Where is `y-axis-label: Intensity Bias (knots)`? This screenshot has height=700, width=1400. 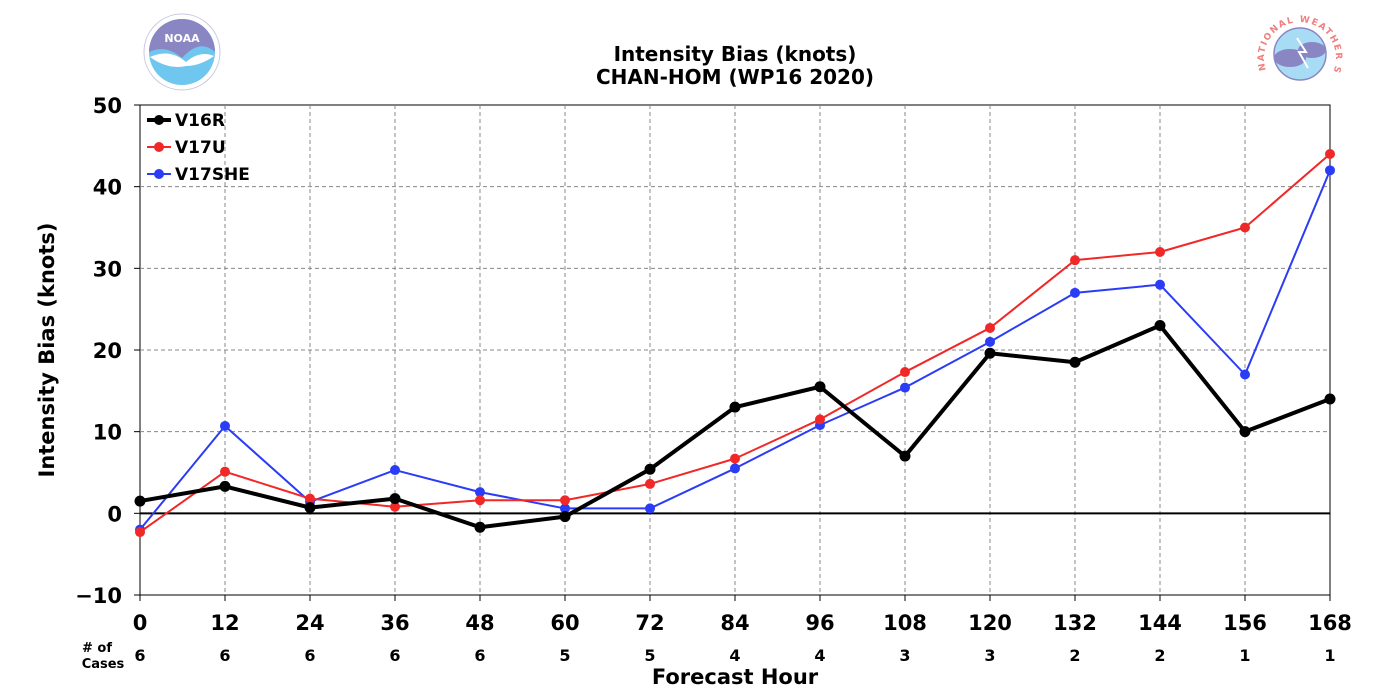 y-axis-label: Intensity Bias (knots) is located at coordinates (47, 350).